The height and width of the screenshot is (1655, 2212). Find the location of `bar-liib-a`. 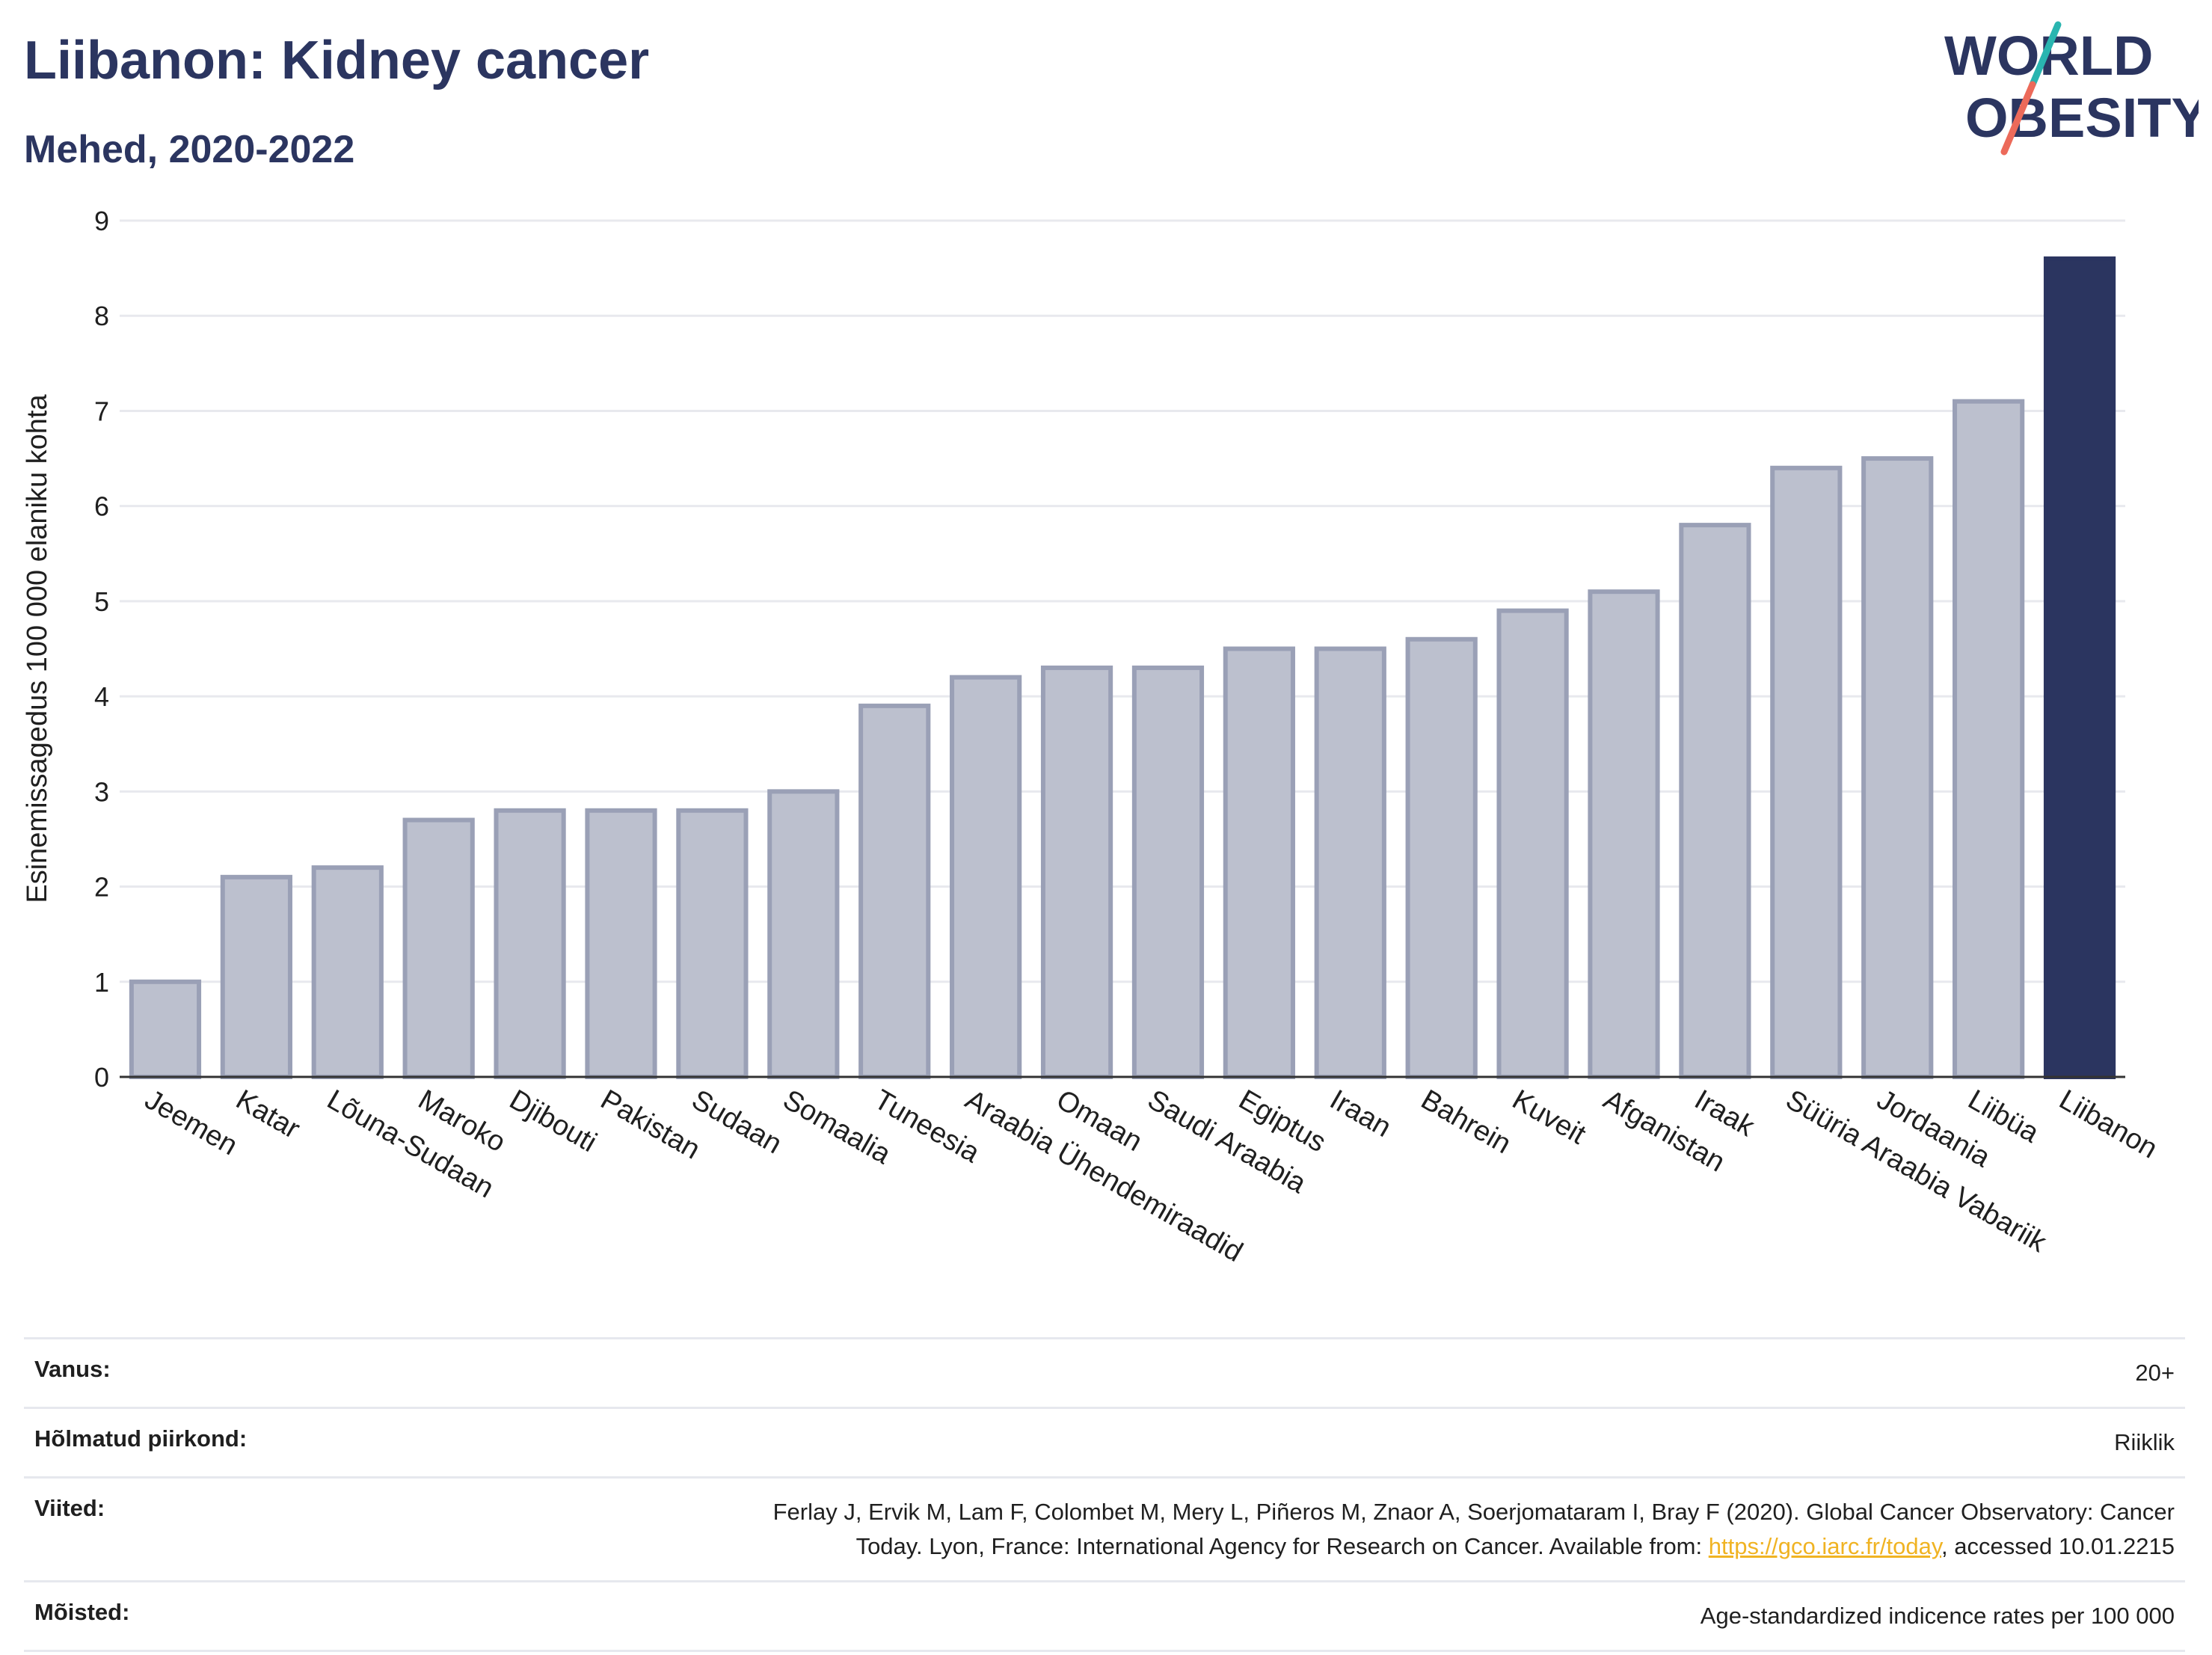

bar-liib-a is located at coordinates (1989, 739).